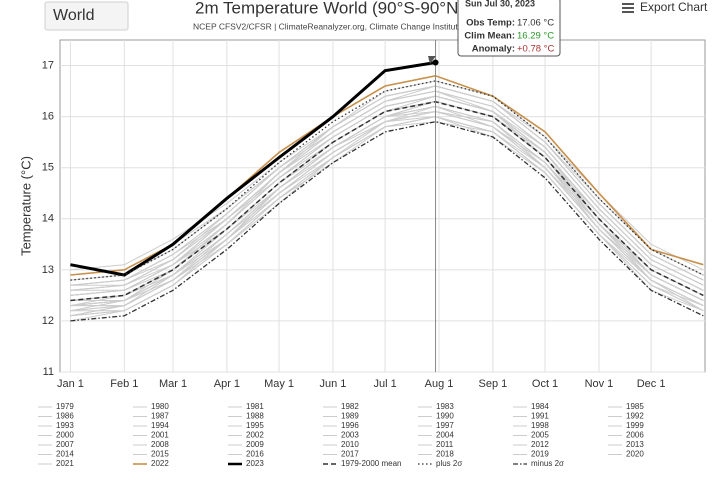 The image size is (720, 480). I want to click on legend-label: 2008, so click(160, 444).